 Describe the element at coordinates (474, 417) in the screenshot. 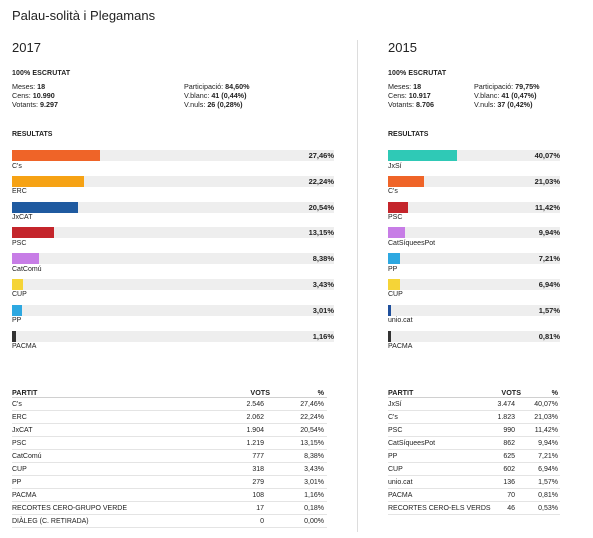

I see `table-row: C's 1.823 21,03%` at that location.